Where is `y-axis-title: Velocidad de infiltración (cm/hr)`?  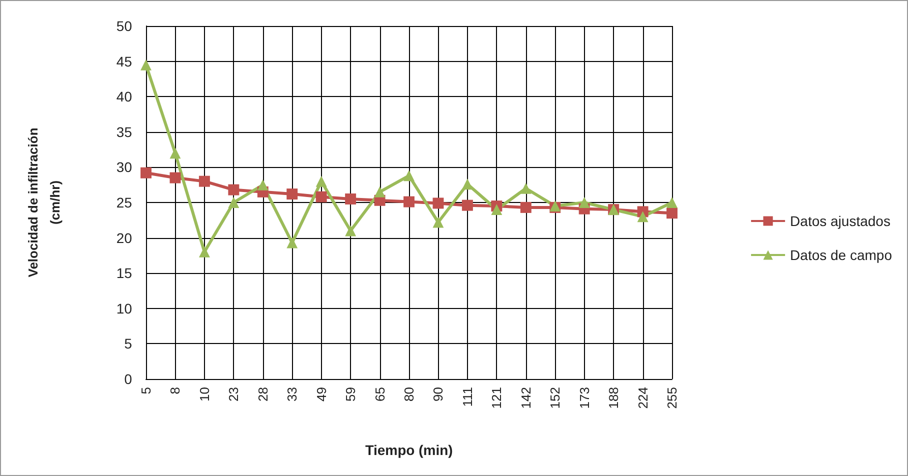 y-axis-title: Velocidad de infiltración (cm/hr) is located at coordinates (44, 203).